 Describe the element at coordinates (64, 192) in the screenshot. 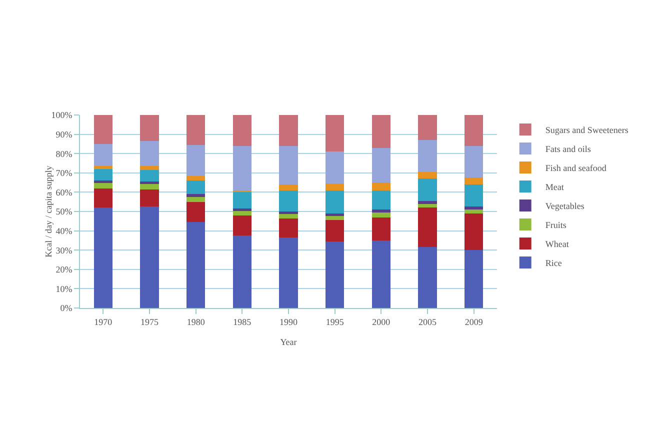

I see `y-tick-label: 60%` at that location.